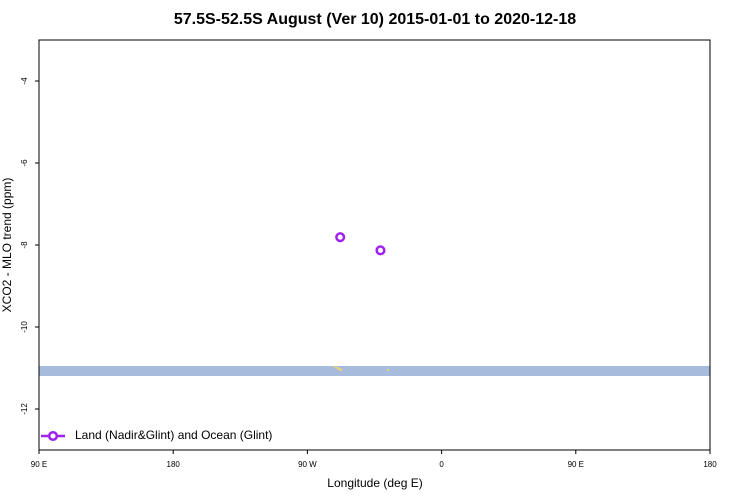 The width and height of the screenshot is (750, 500). Describe the element at coordinates (24, 327) in the screenshot. I see `y-tick-label: -10` at that location.